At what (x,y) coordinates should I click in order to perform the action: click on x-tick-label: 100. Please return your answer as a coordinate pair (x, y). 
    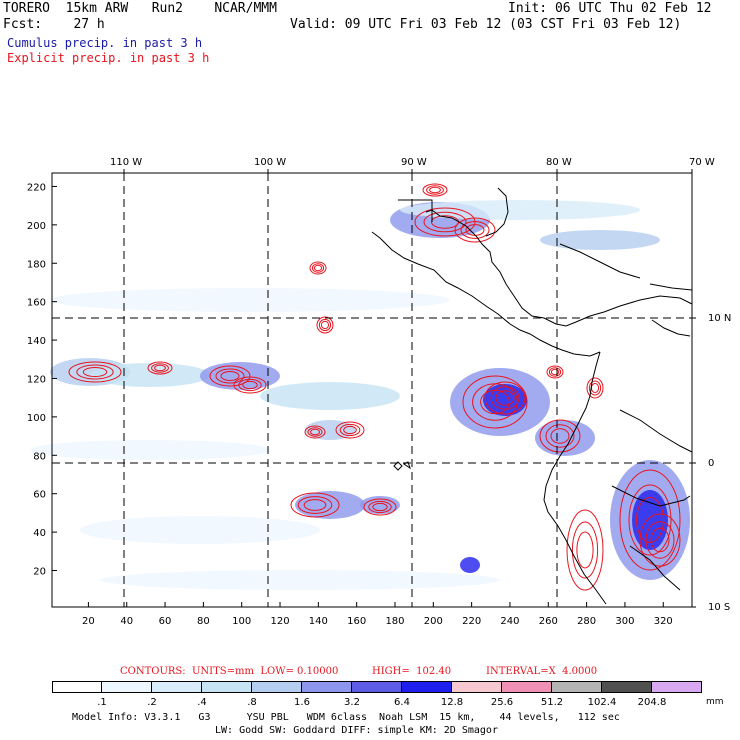
    Looking at the image, I should click on (241, 621).